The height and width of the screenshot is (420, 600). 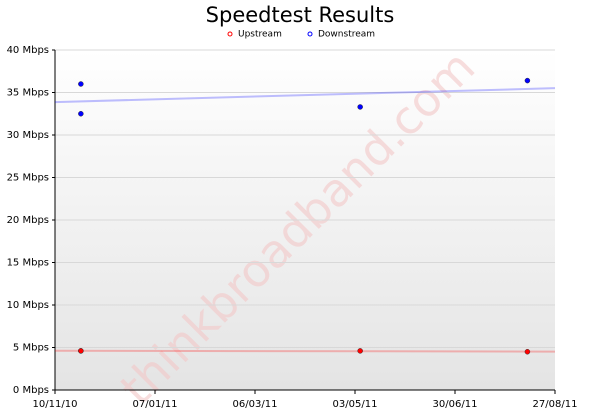 What do you see at coordinates (260, 35) in the screenshot?
I see `legend-label: Upstream` at bounding box center [260, 35].